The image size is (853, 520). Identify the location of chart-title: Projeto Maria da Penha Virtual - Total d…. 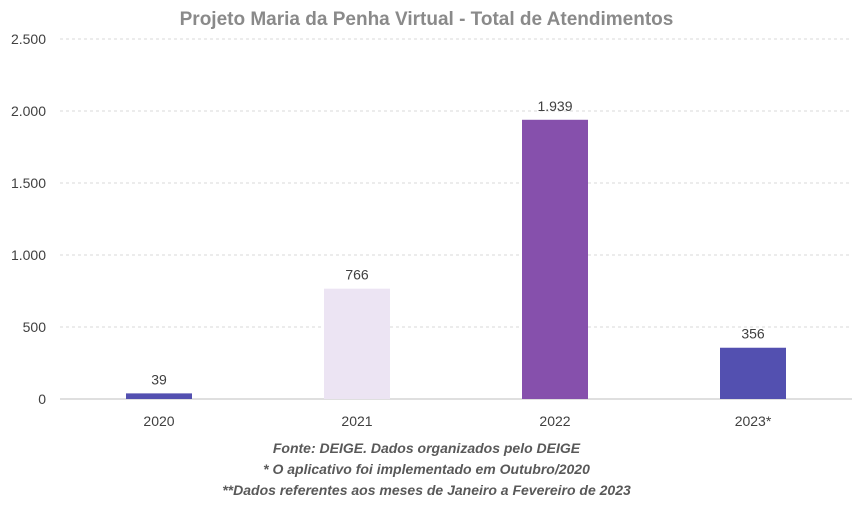
(426, 19).